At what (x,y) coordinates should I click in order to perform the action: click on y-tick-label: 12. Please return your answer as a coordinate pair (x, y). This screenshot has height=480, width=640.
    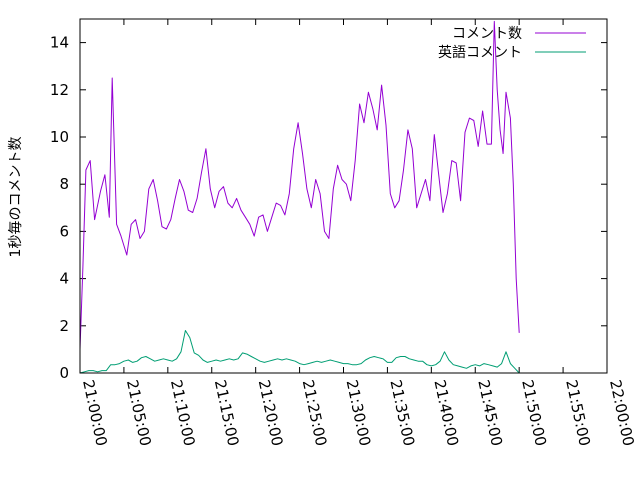
    Looking at the image, I should click on (59, 90).